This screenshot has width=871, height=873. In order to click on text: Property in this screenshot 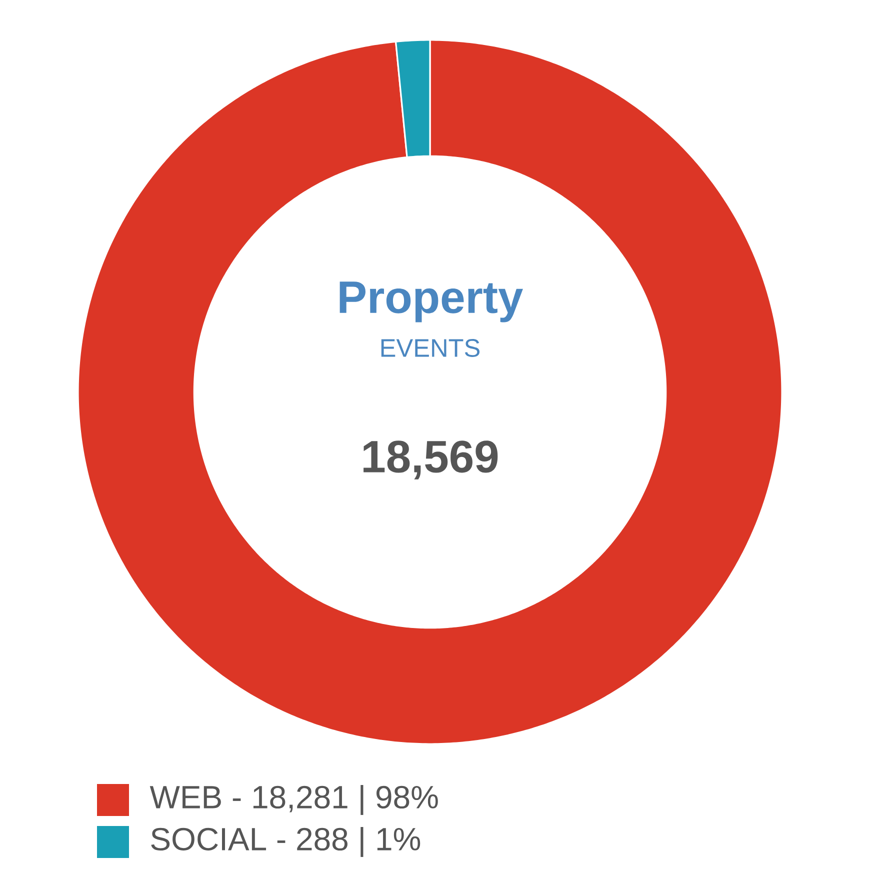, I will do `click(431, 302)`.